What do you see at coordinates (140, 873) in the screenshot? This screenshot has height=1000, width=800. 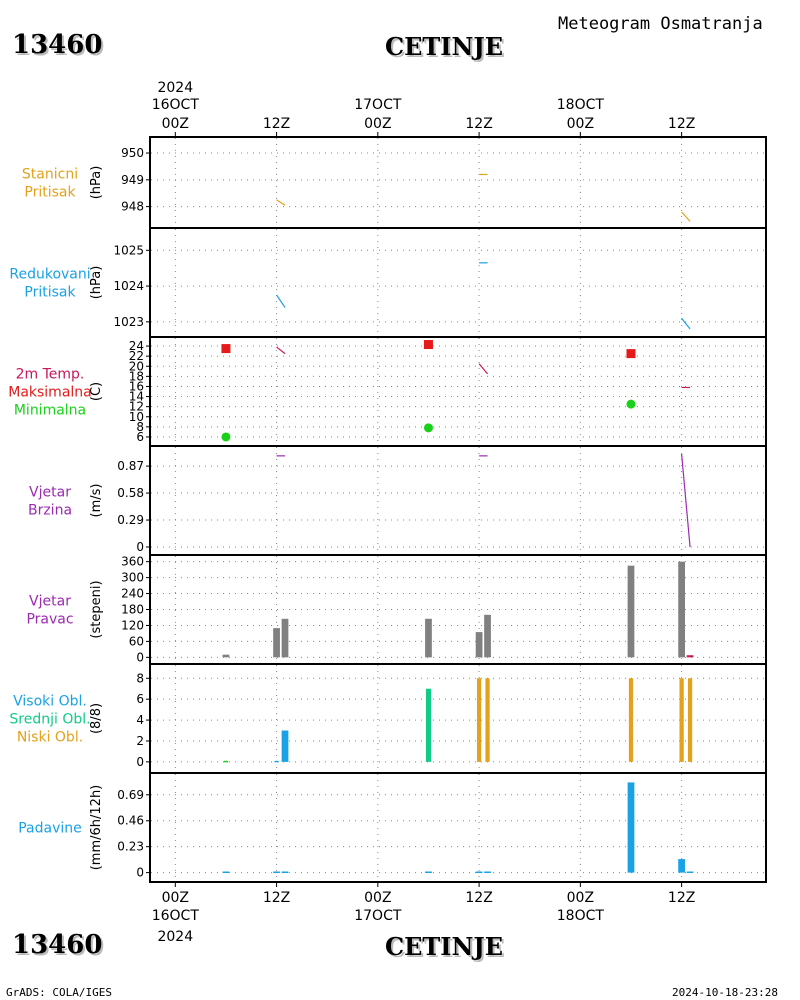 I see `ytick-label-6-0: 0` at bounding box center [140, 873].